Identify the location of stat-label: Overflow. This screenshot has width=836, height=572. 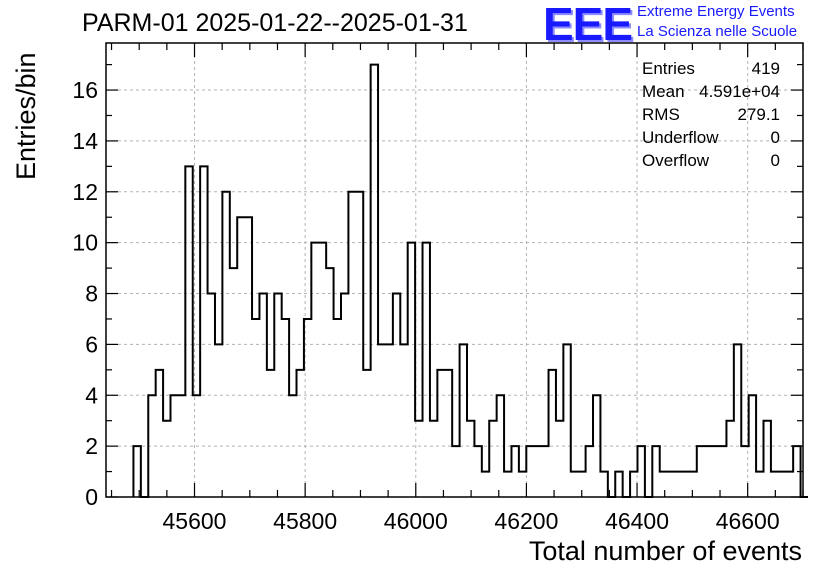
(676, 160).